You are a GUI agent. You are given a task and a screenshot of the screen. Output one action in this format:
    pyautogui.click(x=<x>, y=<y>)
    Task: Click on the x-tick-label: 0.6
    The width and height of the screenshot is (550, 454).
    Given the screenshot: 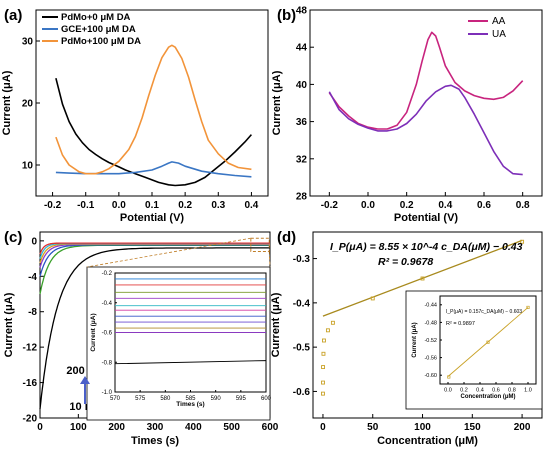 What is the action you would take?
    pyautogui.click(x=496, y=391)
    